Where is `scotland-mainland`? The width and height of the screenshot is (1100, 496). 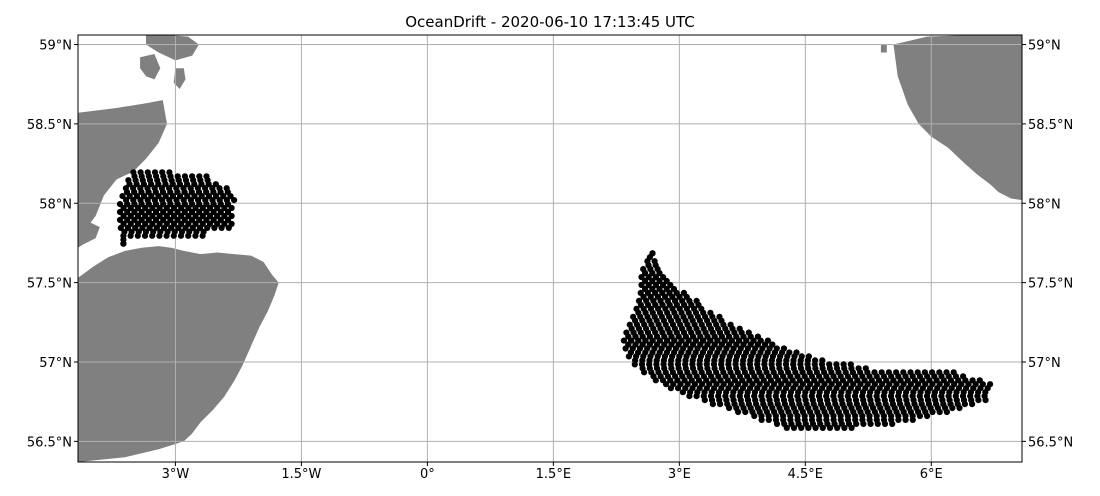
scotland-mainland is located at coordinates (178, 354).